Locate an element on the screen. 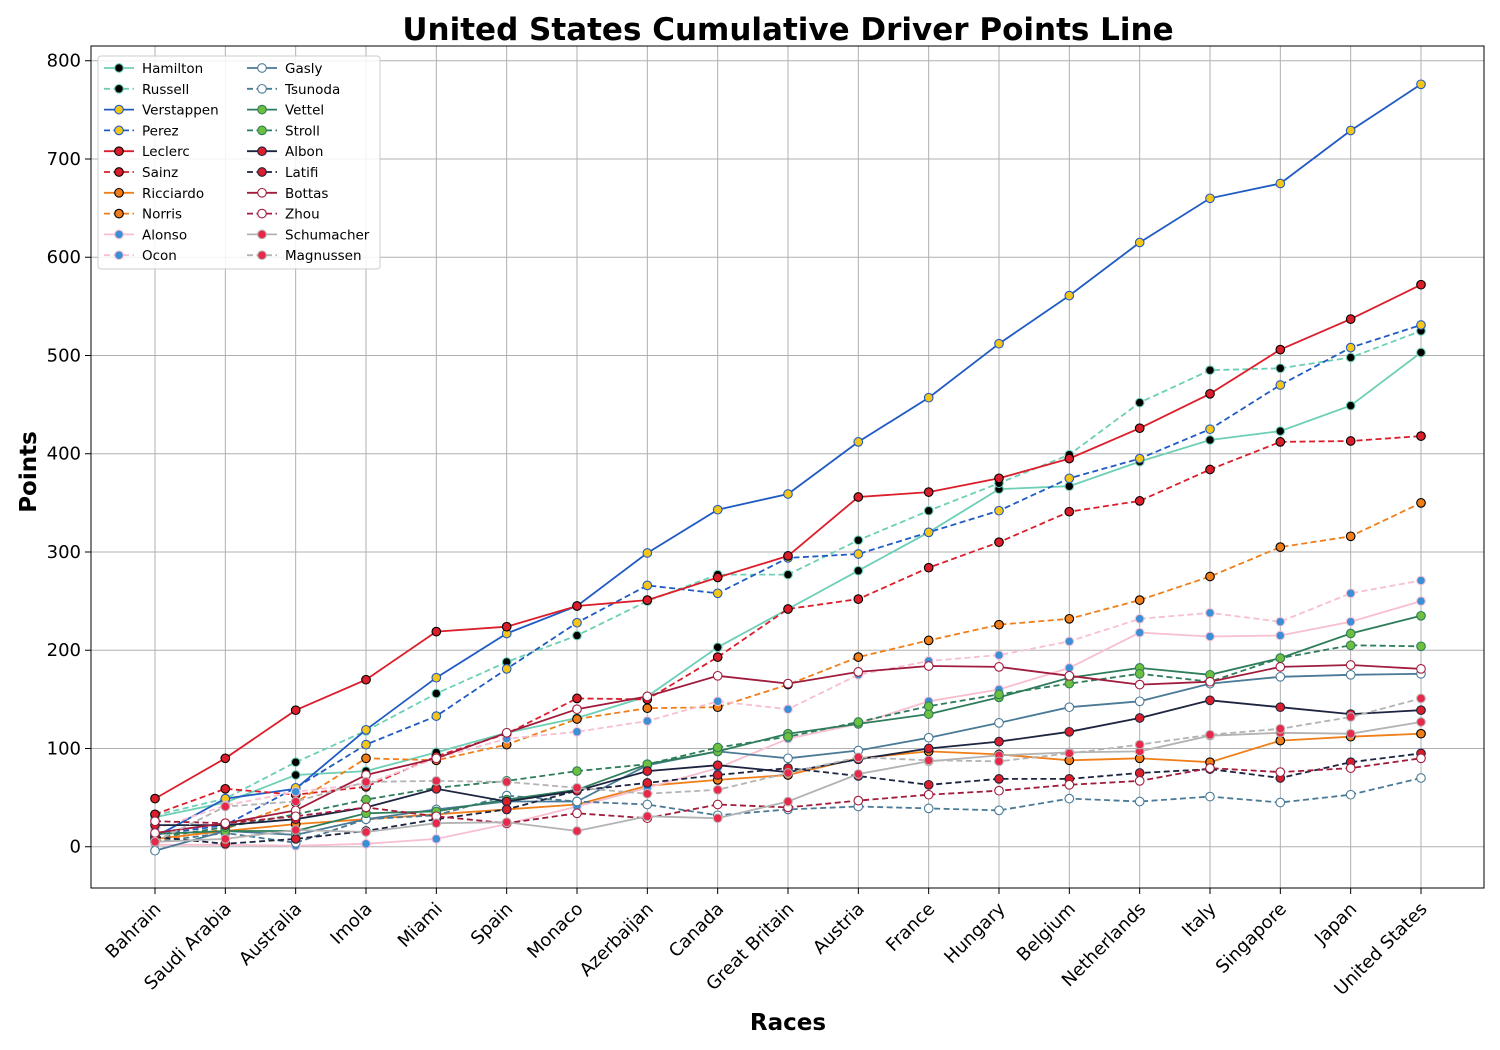 This screenshot has width=1500, height=1050. legend-label: Albon is located at coordinates (304, 152).